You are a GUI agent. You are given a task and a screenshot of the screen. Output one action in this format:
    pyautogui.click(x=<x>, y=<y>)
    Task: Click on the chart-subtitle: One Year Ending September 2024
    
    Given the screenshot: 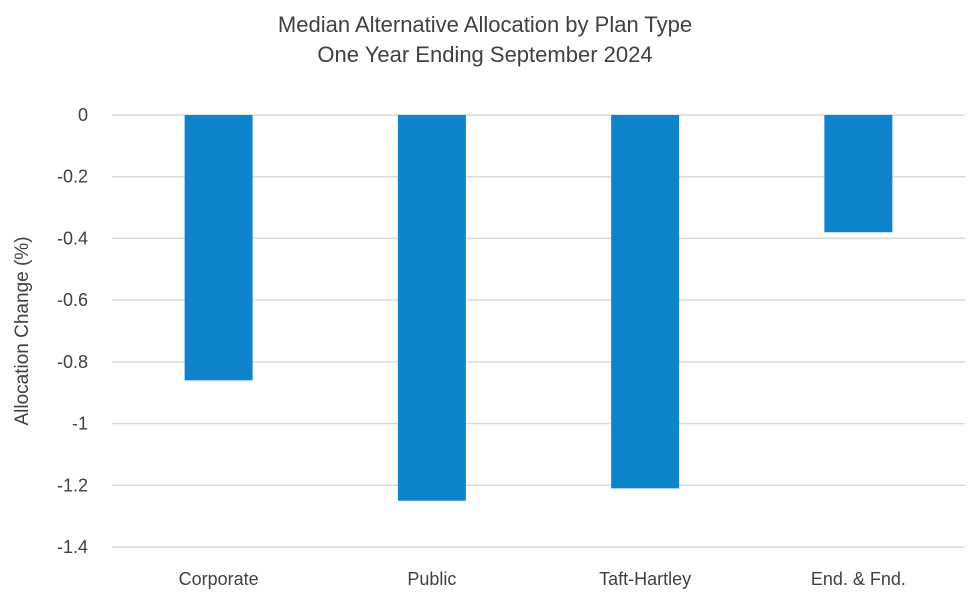 What is the action you would take?
    pyautogui.click(x=485, y=54)
    